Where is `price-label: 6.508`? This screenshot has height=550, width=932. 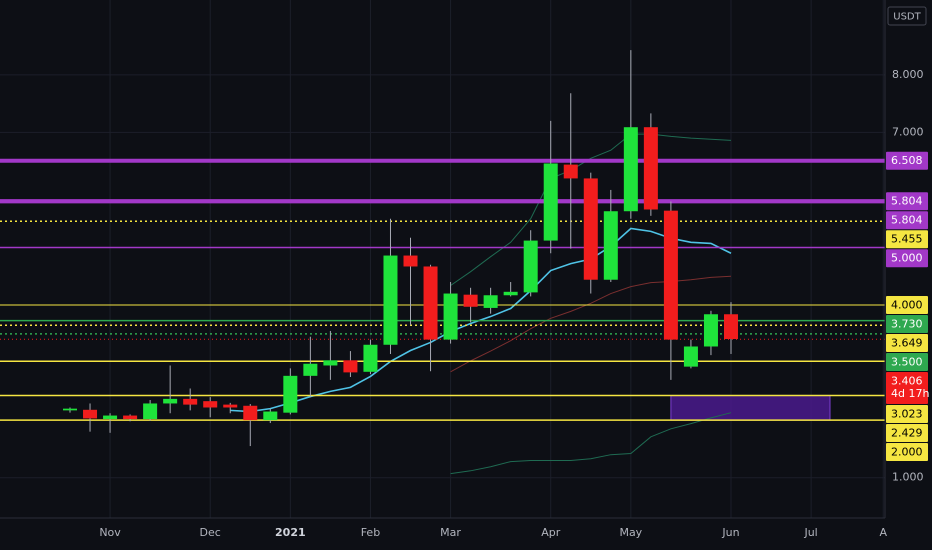 price-label: 6.508 is located at coordinates (907, 160).